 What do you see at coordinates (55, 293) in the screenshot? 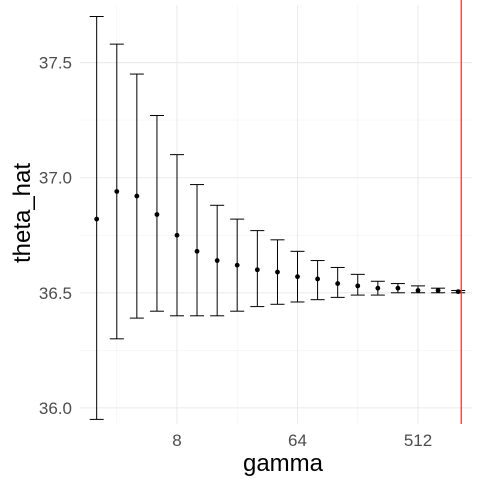
I see `y-tick-label: 36.5` at bounding box center [55, 293].